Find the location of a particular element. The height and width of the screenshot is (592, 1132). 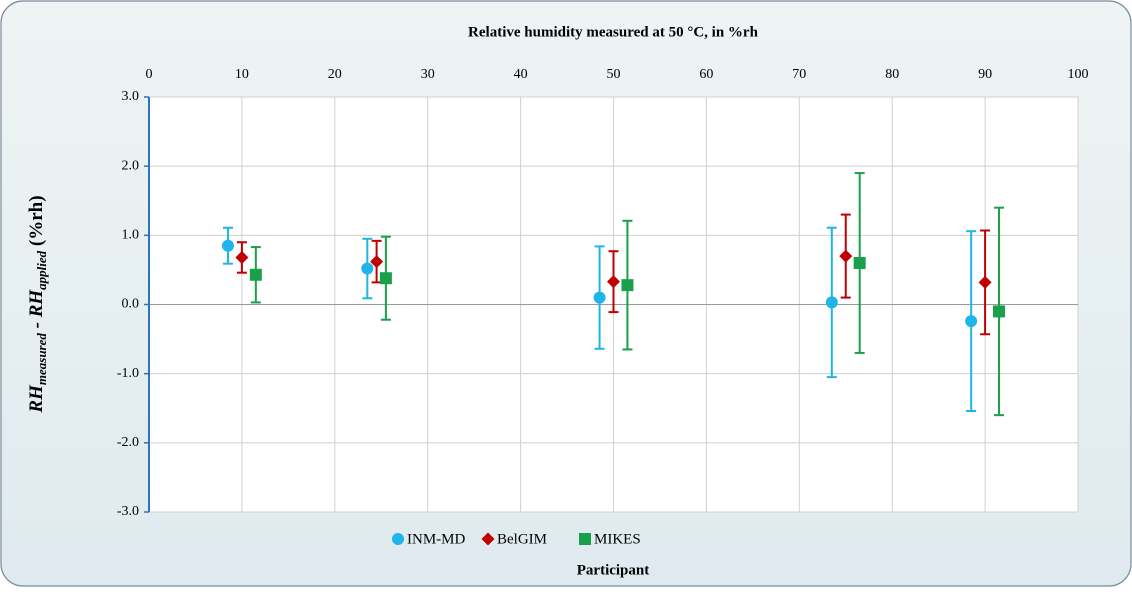

y-tick-label: 3.0 is located at coordinates (131, 96).